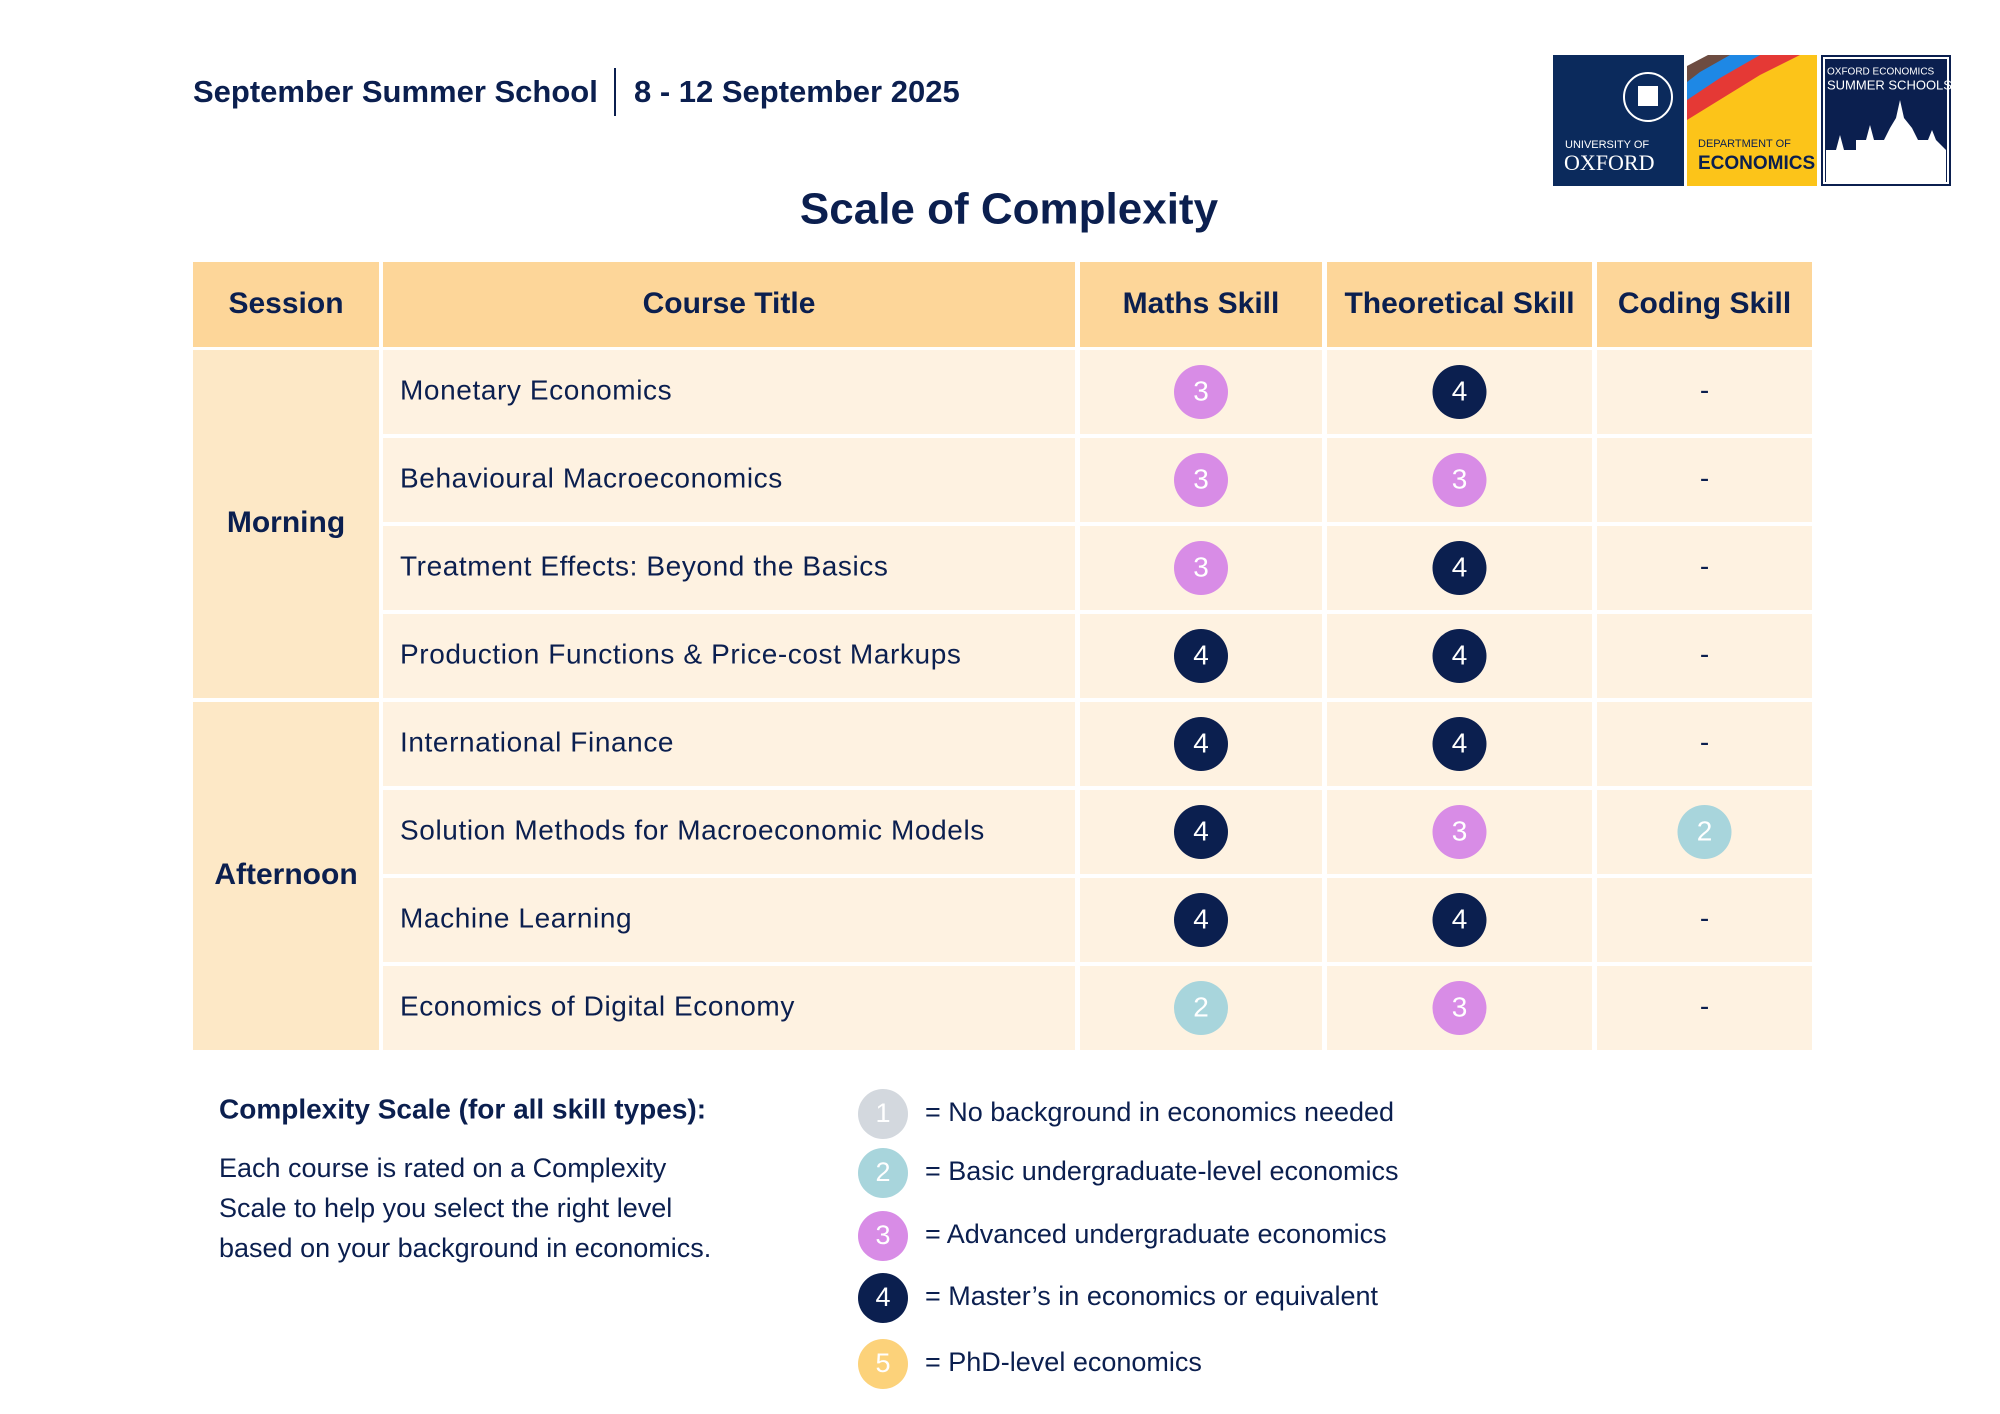 This screenshot has height=1414, width=2000. What do you see at coordinates (1881, 72) in the screenshot?
I see `school-top: OXFORD ECONOMICS` at bounding box center [1881, 72].